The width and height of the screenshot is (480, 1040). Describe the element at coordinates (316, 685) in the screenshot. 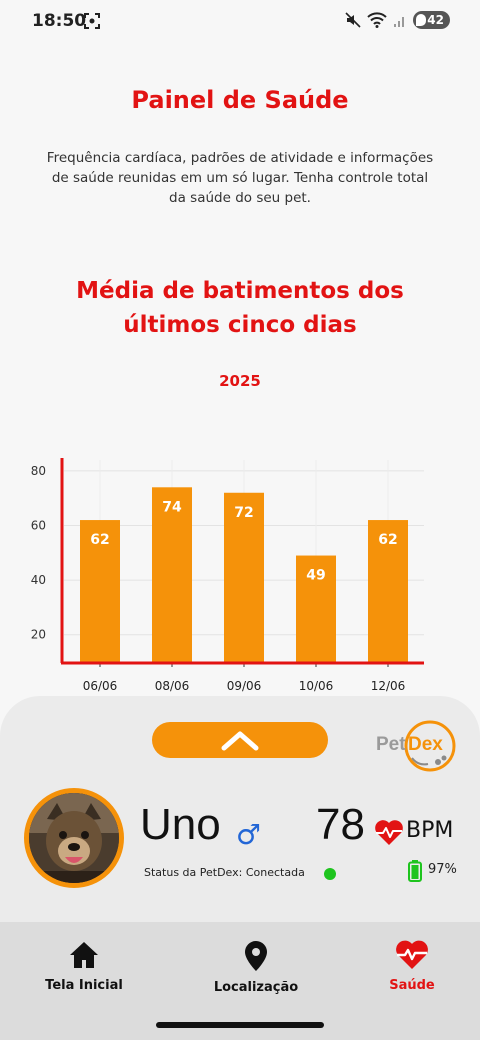

I see `x-tick-label: 10/06` at that location.